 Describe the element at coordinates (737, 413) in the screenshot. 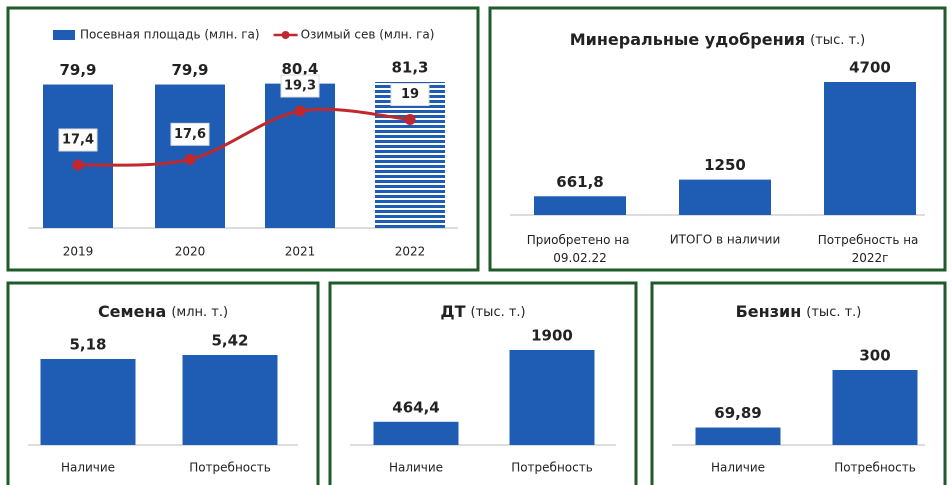

I see `data-label: 69,89` at that location.